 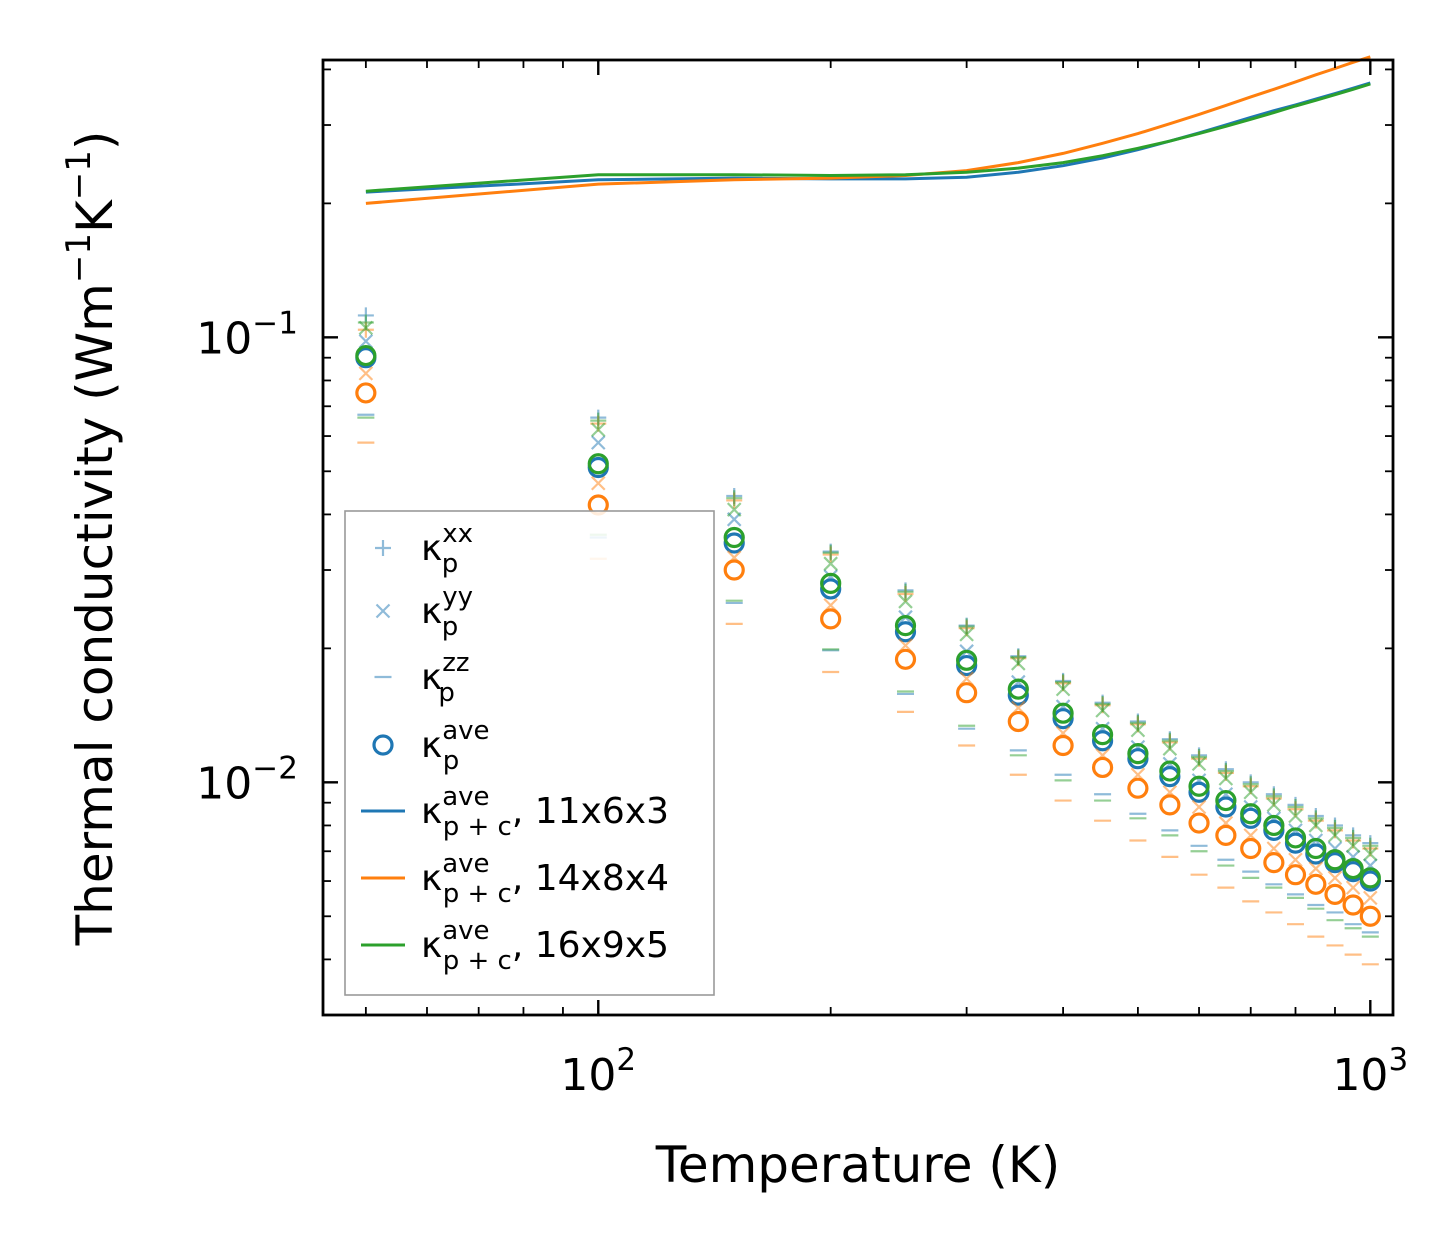 What do you see at coordinates (247, 779) in the screenshot?
I see `y-tick-label: 10−2` at bounding box center [247, 779].